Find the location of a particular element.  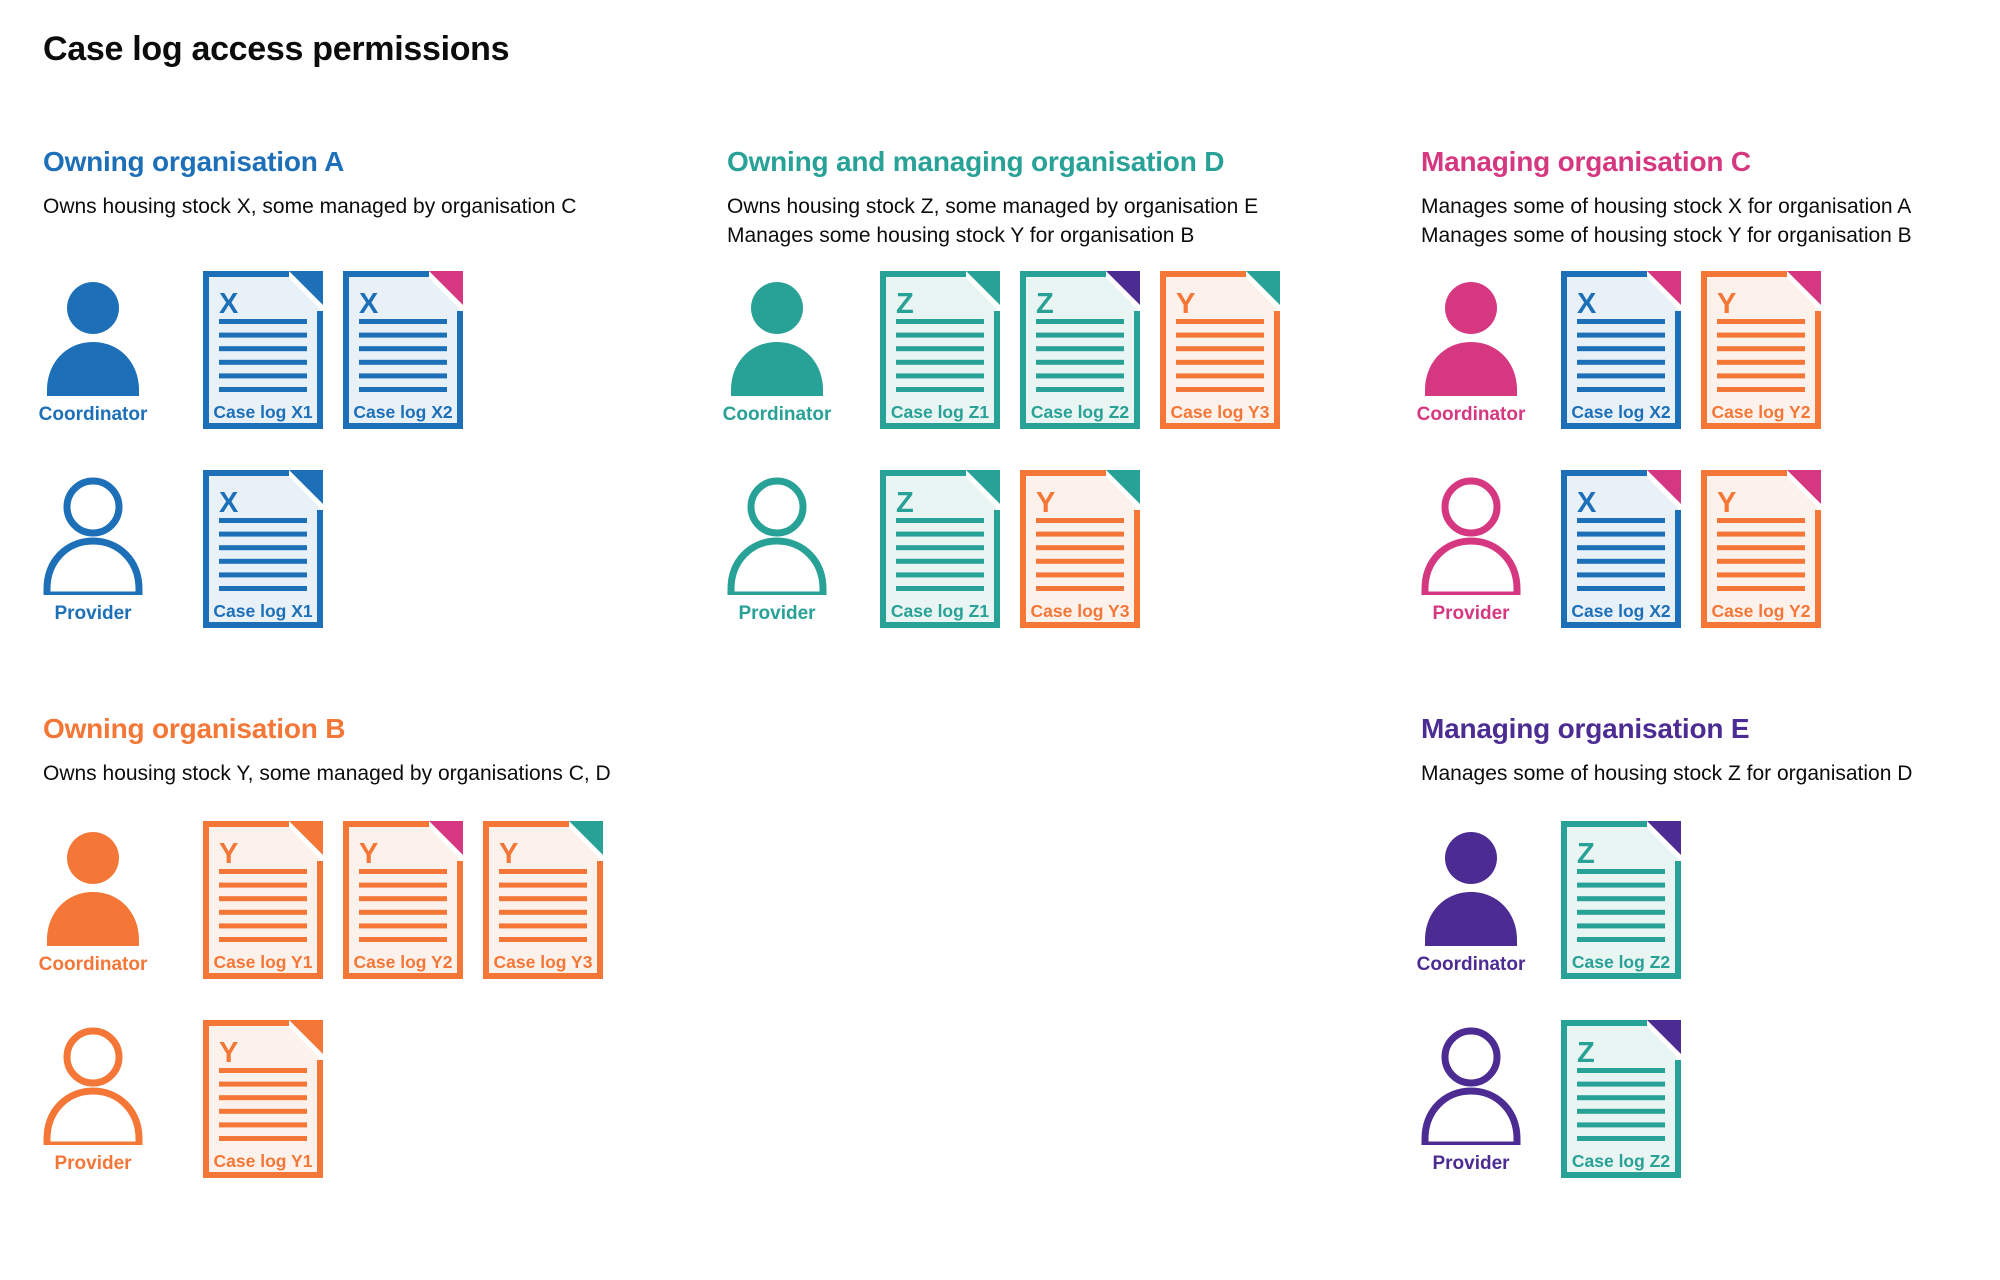

document-letter: X is located at coordinates (229, 304).